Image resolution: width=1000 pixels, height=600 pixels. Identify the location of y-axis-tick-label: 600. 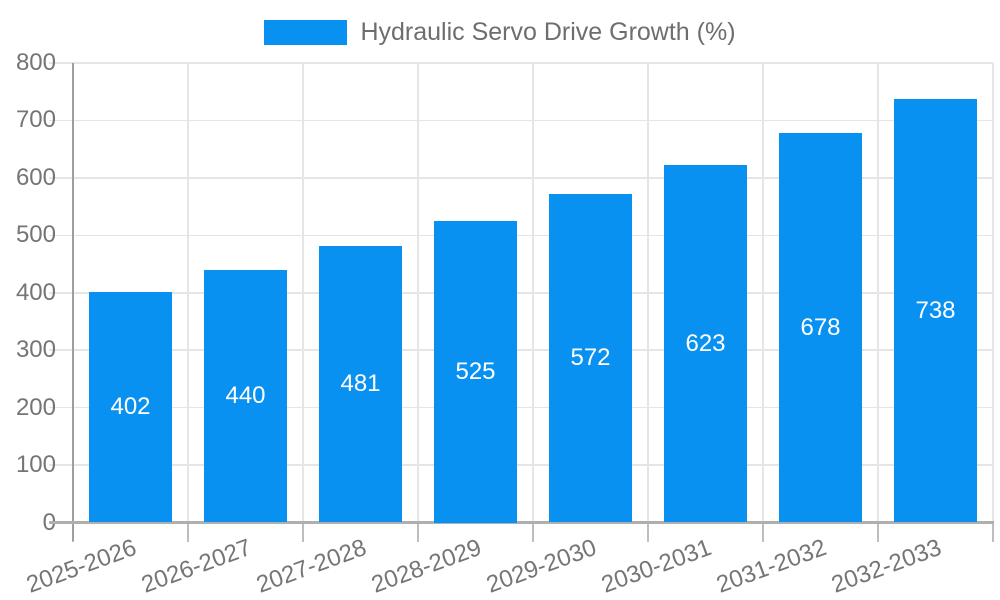
(35, 177).